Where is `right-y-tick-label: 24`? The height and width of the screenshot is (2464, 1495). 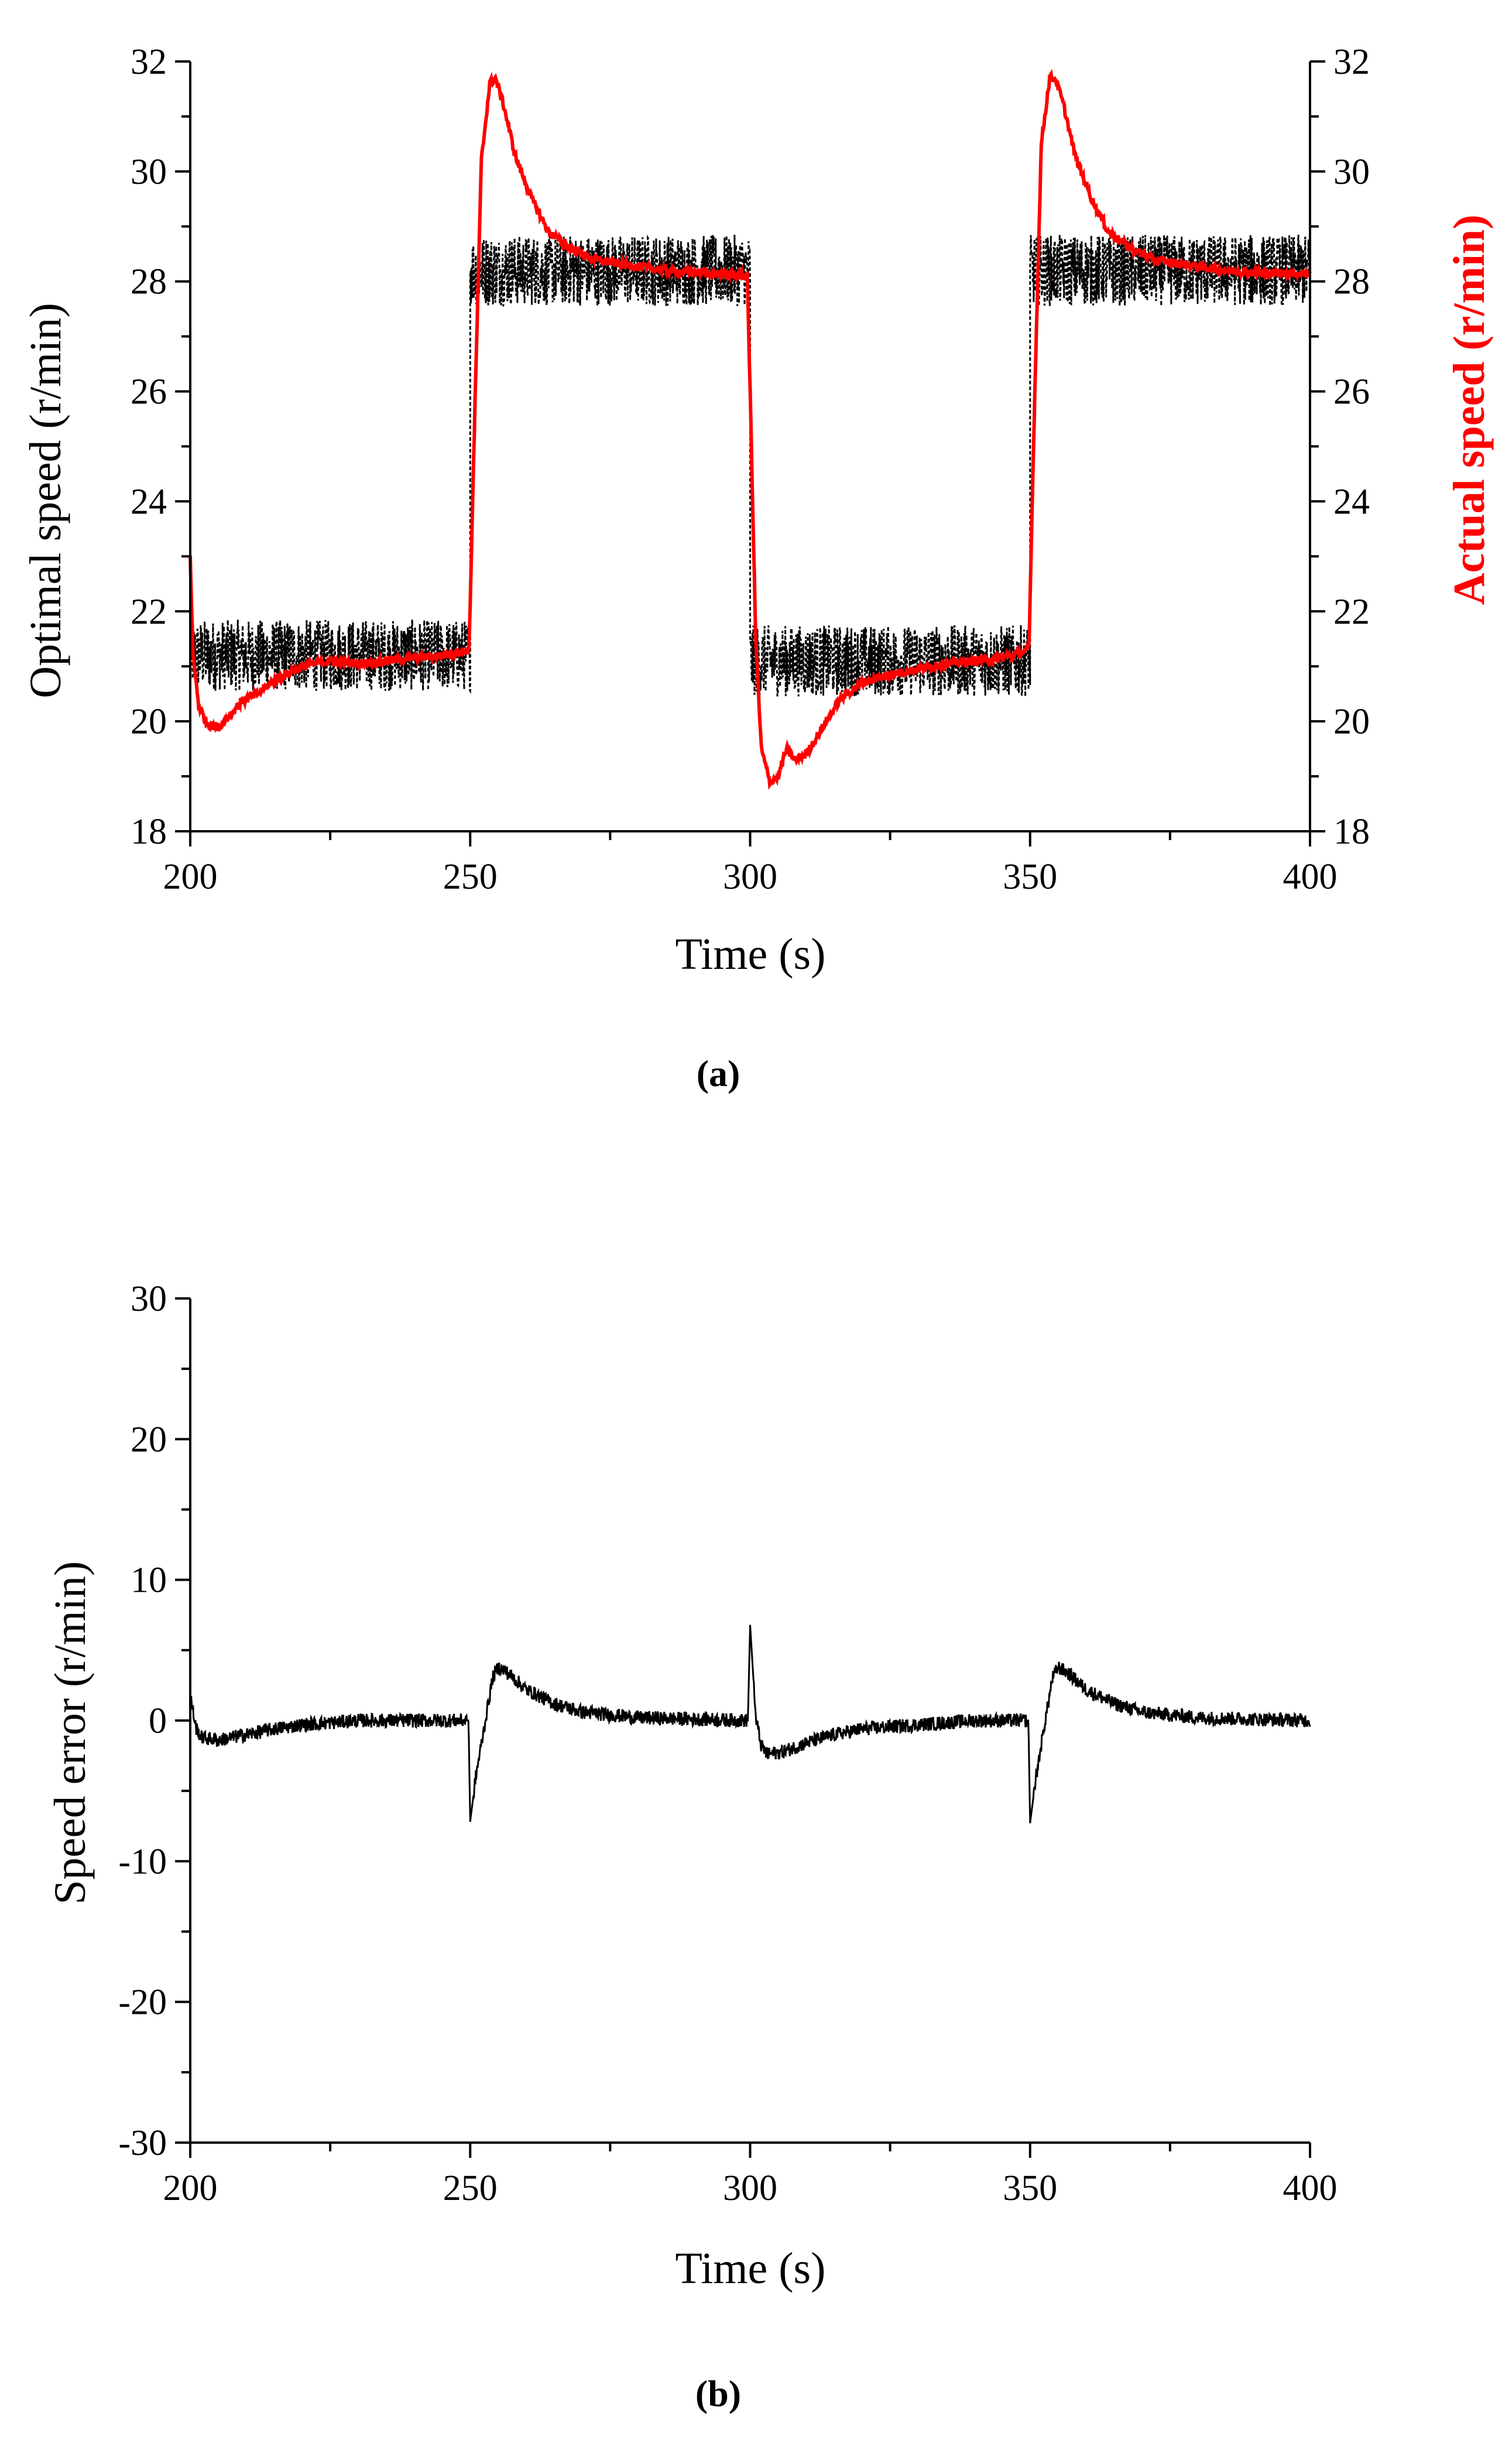
right-y-tick-label: 24 is located at coordinates (1351, 502).